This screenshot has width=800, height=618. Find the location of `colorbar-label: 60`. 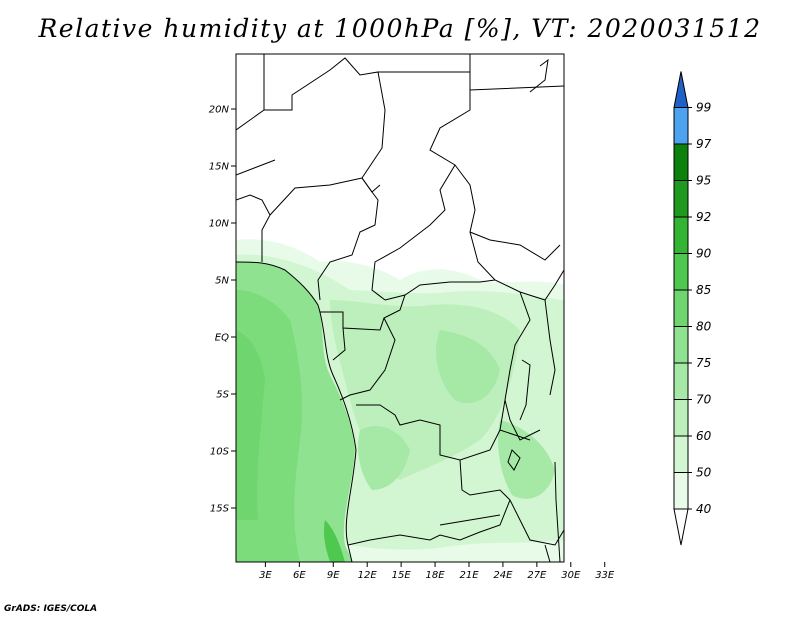

colorbar-label: 60 is located at coordinates (704, 436).